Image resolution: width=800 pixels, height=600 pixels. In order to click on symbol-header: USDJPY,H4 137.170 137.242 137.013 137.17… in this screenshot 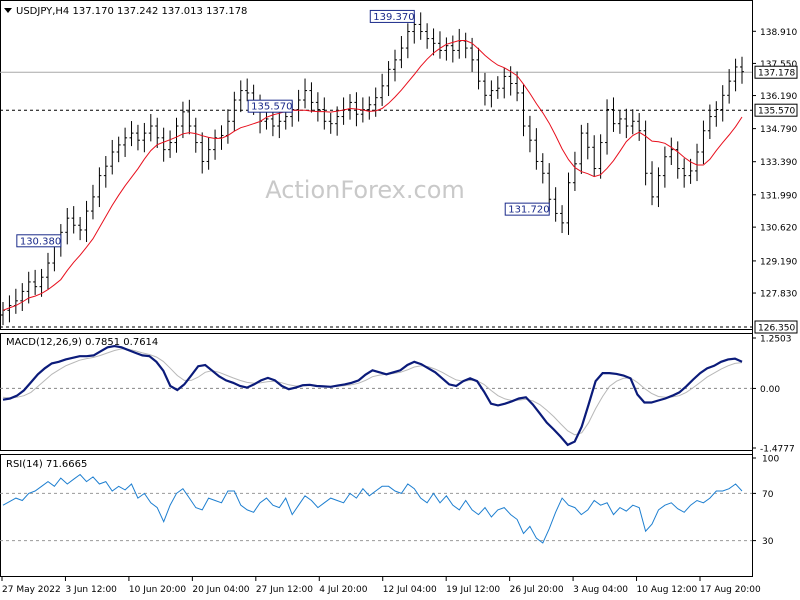, I will do `click(131, 11)`.